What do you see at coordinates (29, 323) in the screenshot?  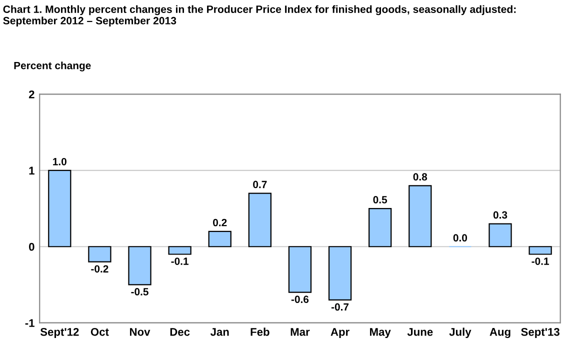 I see `y-tick-label: -1` at bounding box center [29, 323].